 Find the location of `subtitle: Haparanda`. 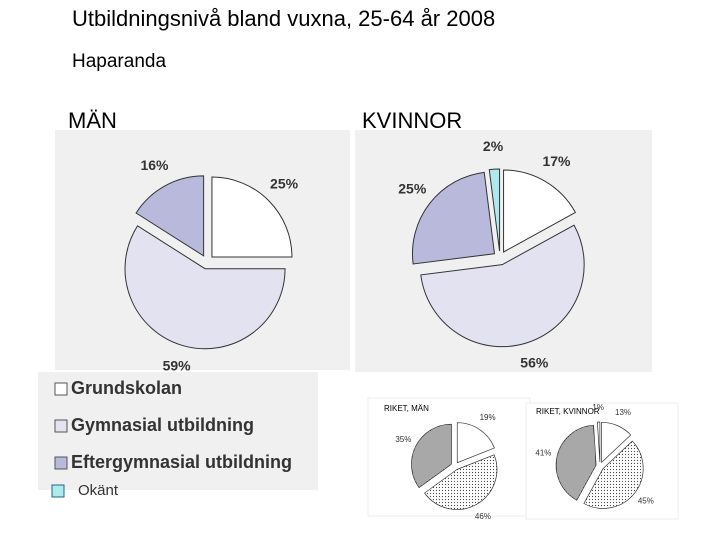

subtitle: Haparanda is located at coordinates (119, 61).